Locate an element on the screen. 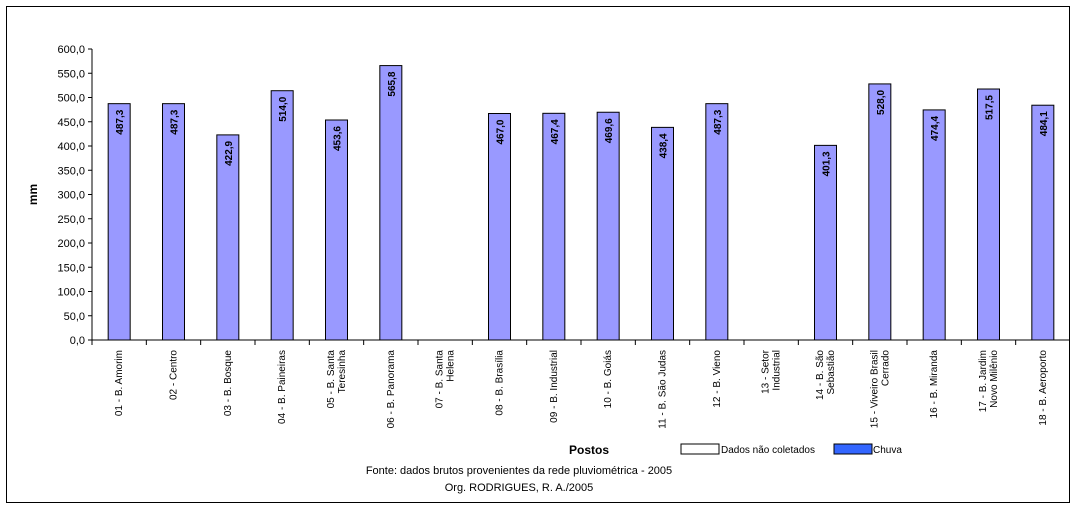 The height and width of the screenshot is (509, 1076). x-category-label: 08 - B. Brasília is located at coordinates (500, 383).